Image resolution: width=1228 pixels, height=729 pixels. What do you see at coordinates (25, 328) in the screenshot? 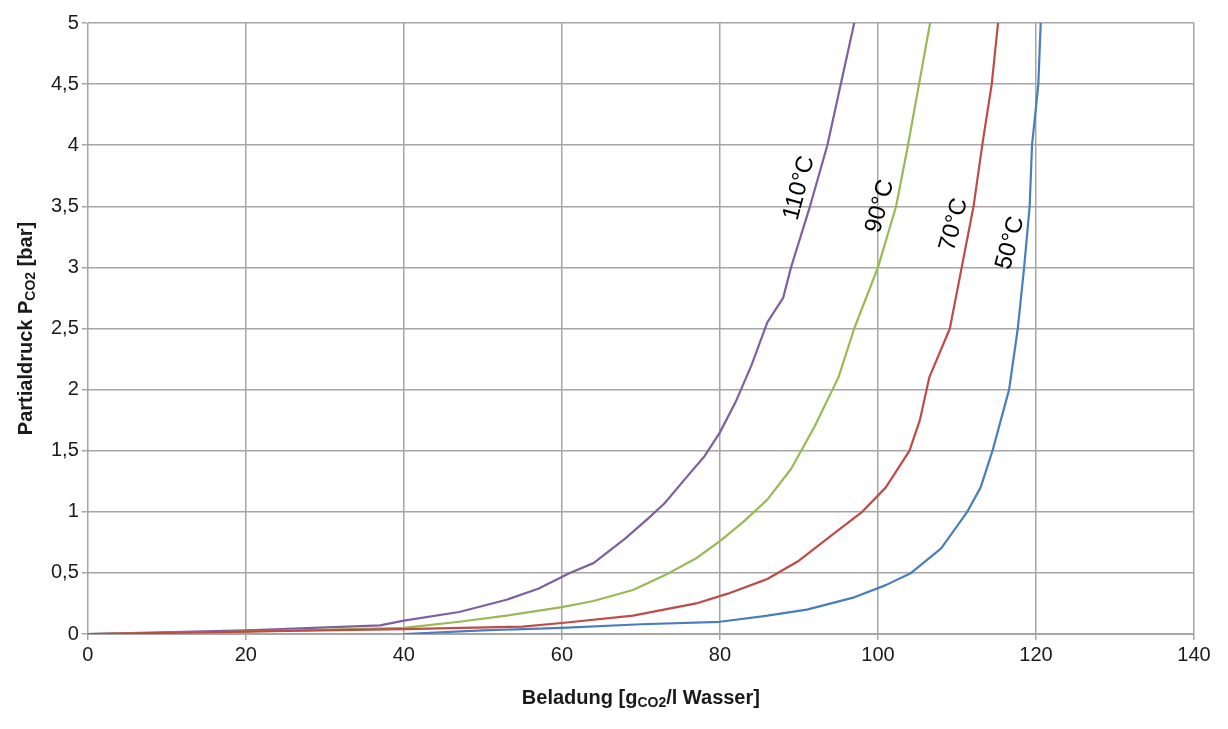
I see `y-axis-title: Partialdruck PCO2 [bar]` at bounding box center [25, 328].